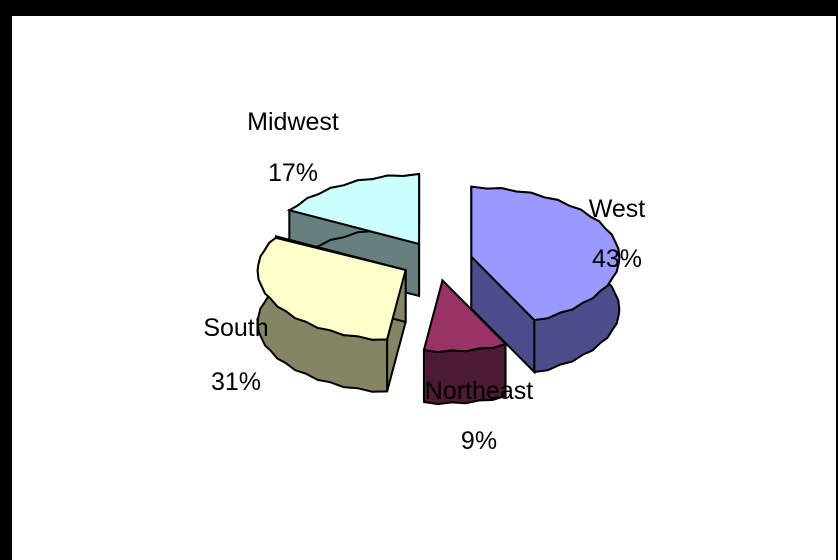 The height and width of the screenshot is (560, 838). What do you see at coordinates (293, 147) in the screenshot?
I see `label-midwest: Midwest 17%` at bounding box center [293, 147].